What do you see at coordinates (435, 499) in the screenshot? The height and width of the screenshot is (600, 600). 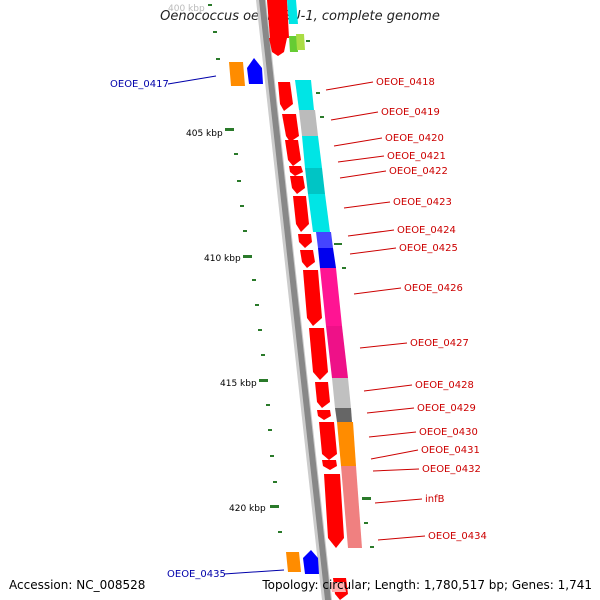 I see `gene-label-infb: infB` at bounding box center [435, 499].